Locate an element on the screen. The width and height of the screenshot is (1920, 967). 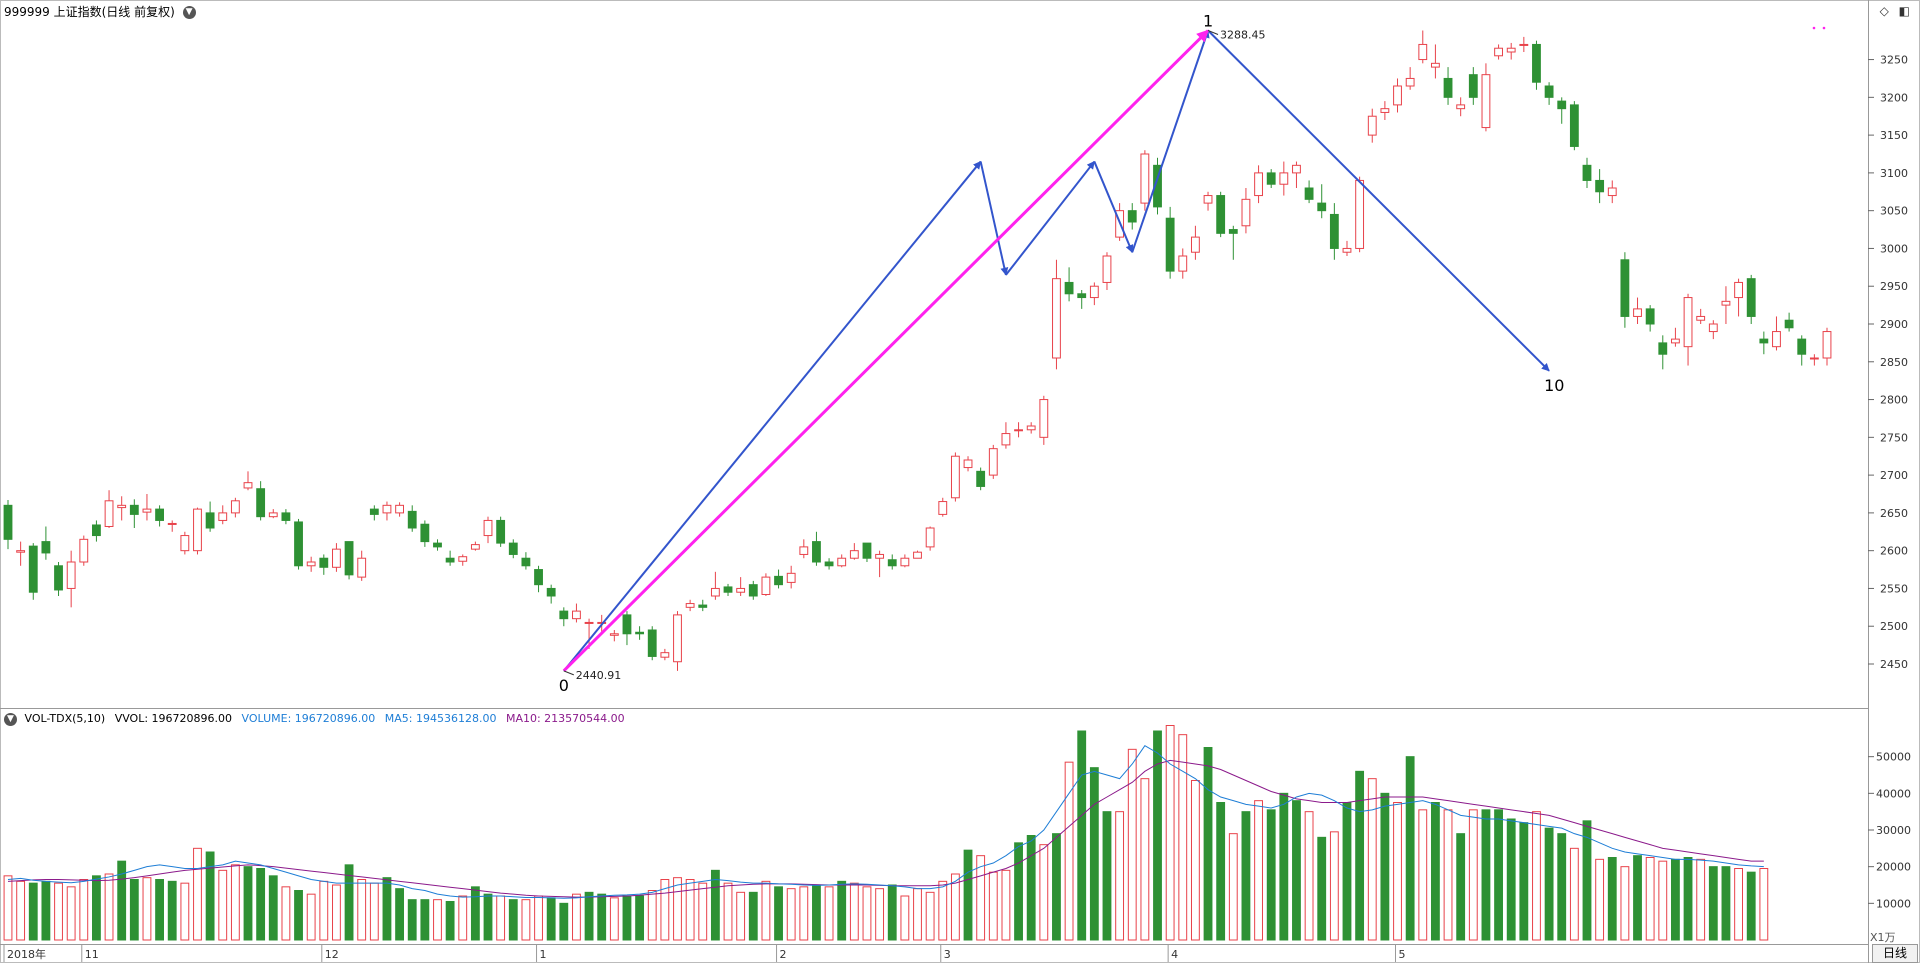
volume-tick-label: 50000 is located at coordinates (1893, 757).